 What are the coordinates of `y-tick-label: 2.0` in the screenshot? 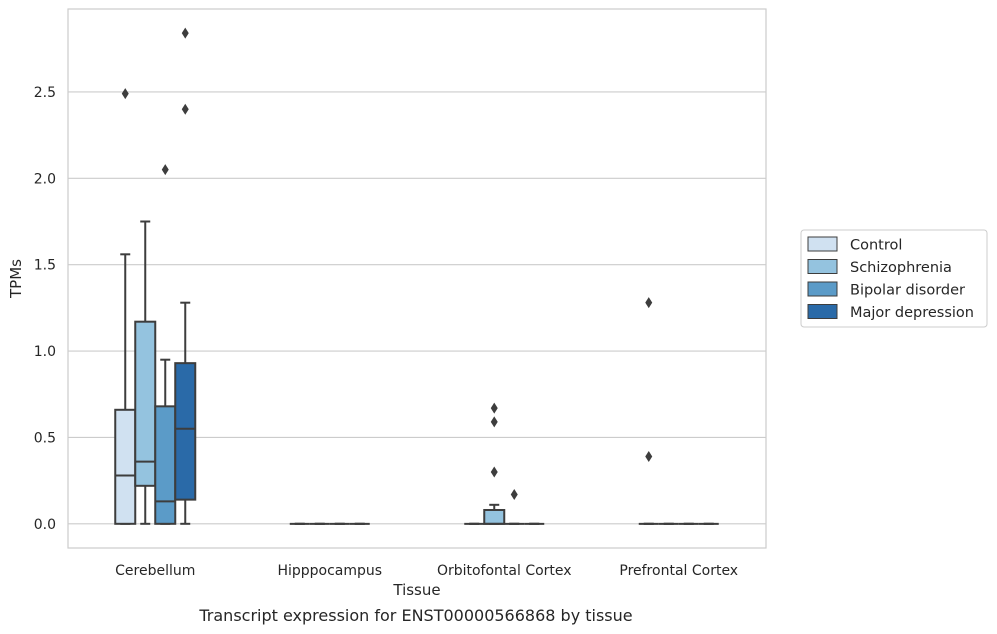 It's located at (45, 179).